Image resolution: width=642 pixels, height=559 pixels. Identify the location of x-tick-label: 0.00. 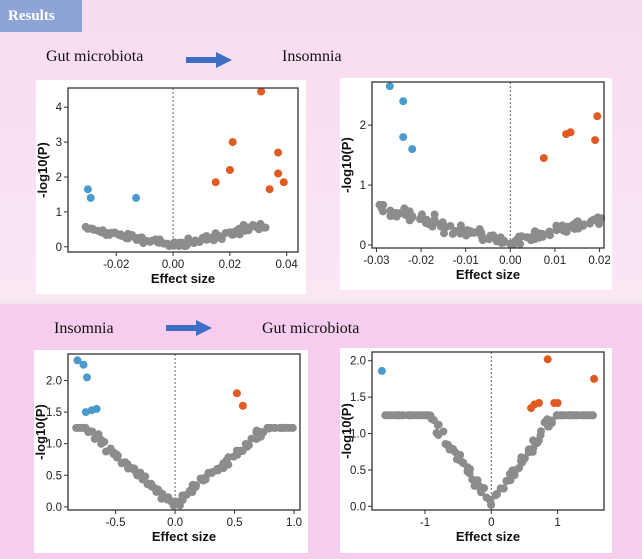
(510, 261).